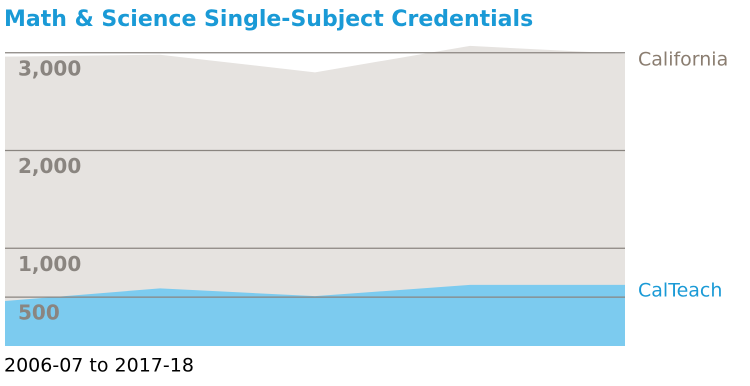 The width and height of the screenshot is (750, 386). I want to click on y-tick-label: 500, so click(39, 313).